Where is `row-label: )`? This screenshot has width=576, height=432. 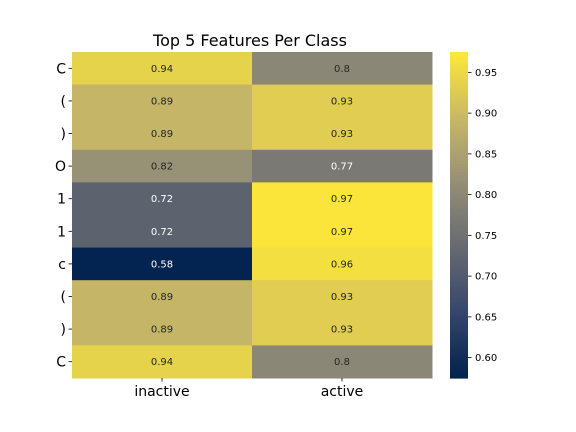 row-label: ) is located at coordinates (63, 135).